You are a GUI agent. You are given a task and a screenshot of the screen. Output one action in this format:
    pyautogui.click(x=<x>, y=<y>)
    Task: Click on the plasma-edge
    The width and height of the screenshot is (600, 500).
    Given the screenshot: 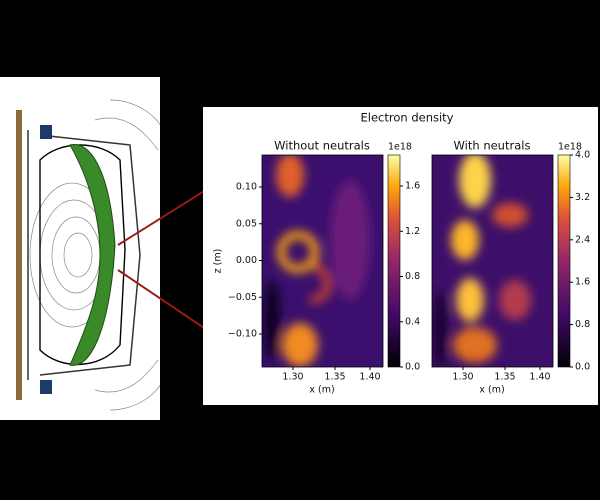 What is the action you would take?
    pyautogui.click(x=92, y=254)
    